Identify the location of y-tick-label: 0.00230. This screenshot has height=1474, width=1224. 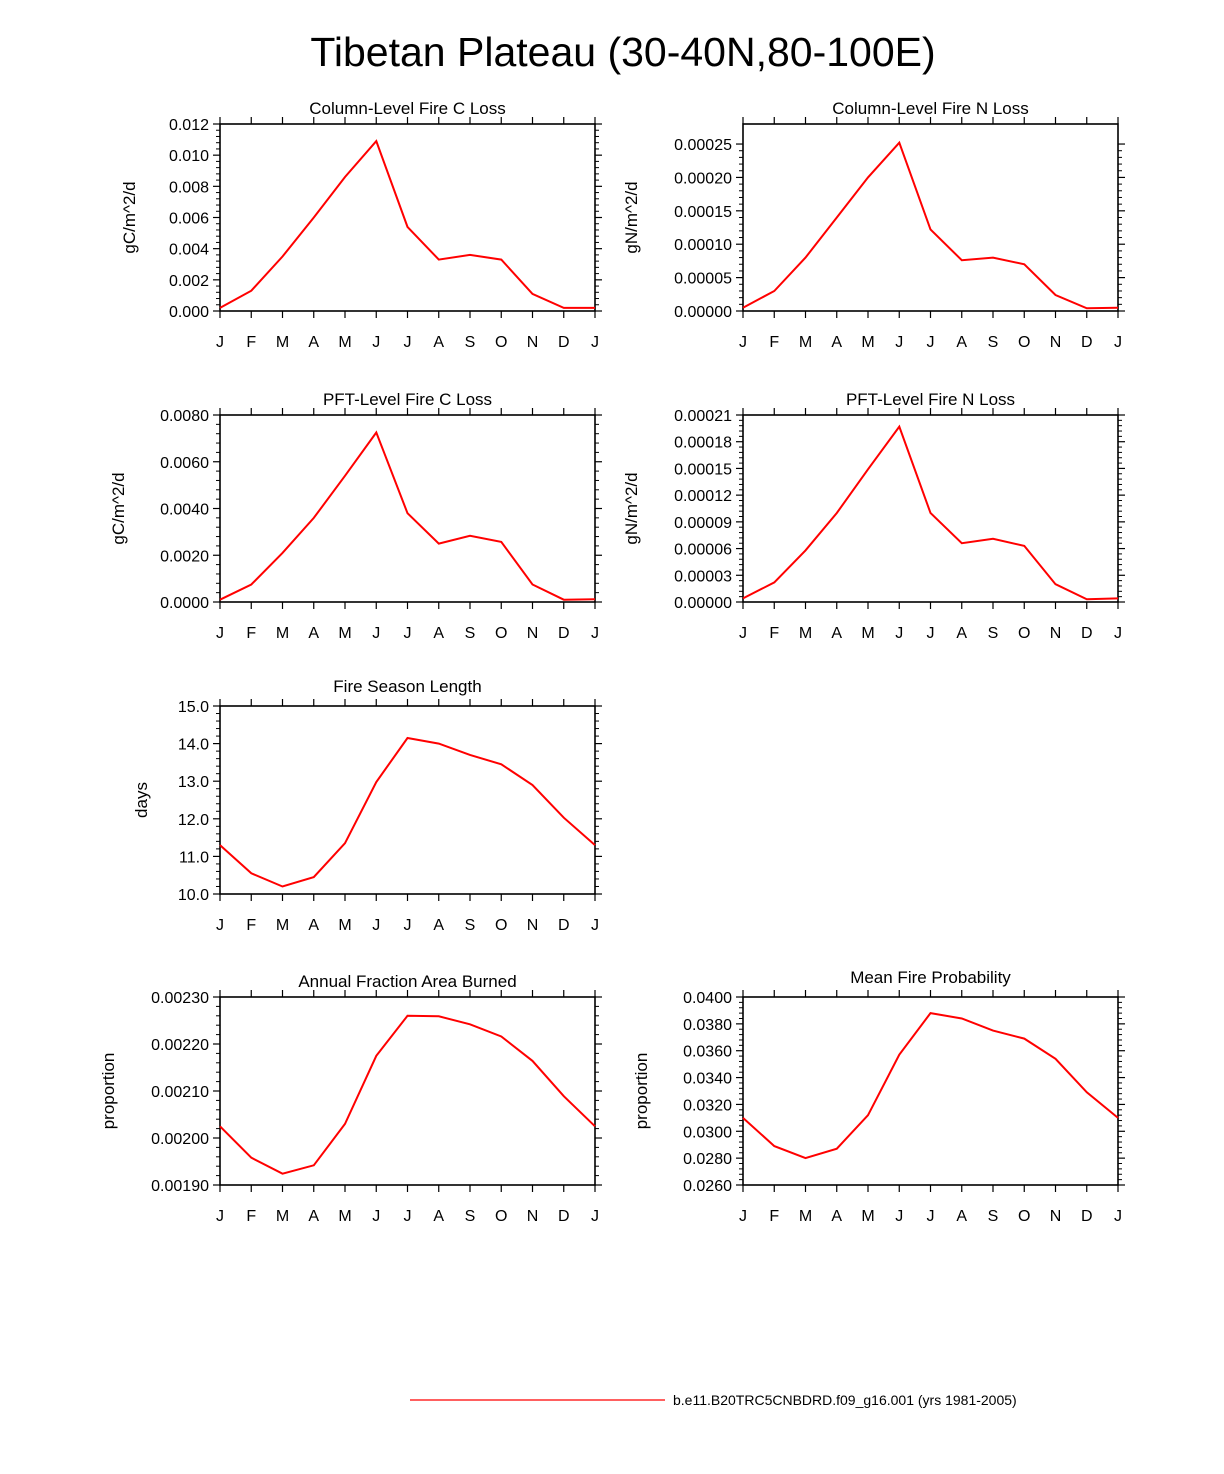
(180, 998).